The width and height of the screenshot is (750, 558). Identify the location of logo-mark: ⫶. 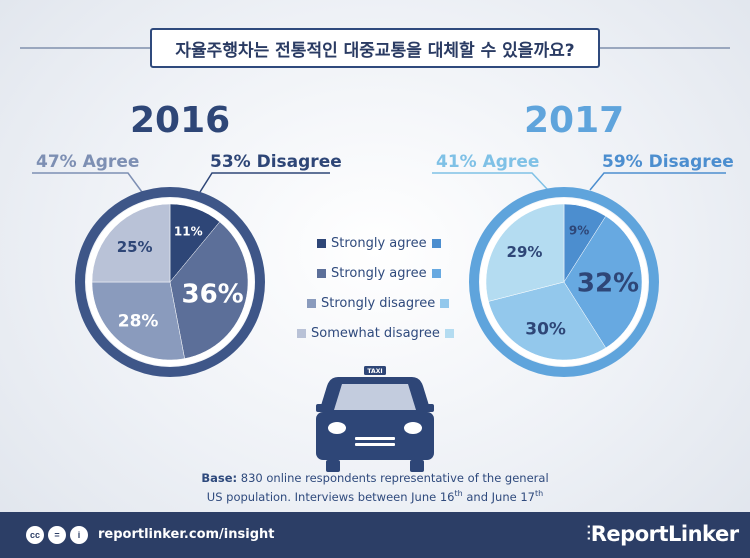
(588, 534).